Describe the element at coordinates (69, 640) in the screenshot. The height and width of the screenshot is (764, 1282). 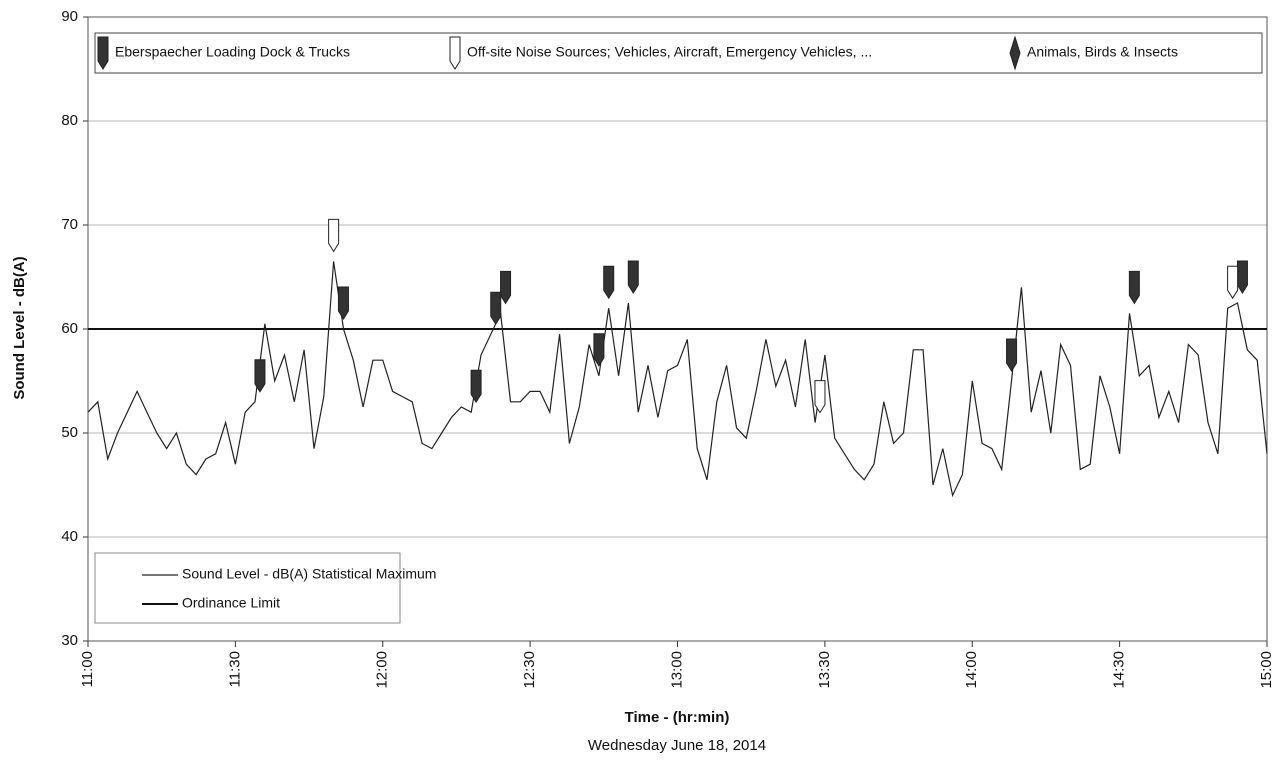
I see `y-tick-label: 30` at that location.